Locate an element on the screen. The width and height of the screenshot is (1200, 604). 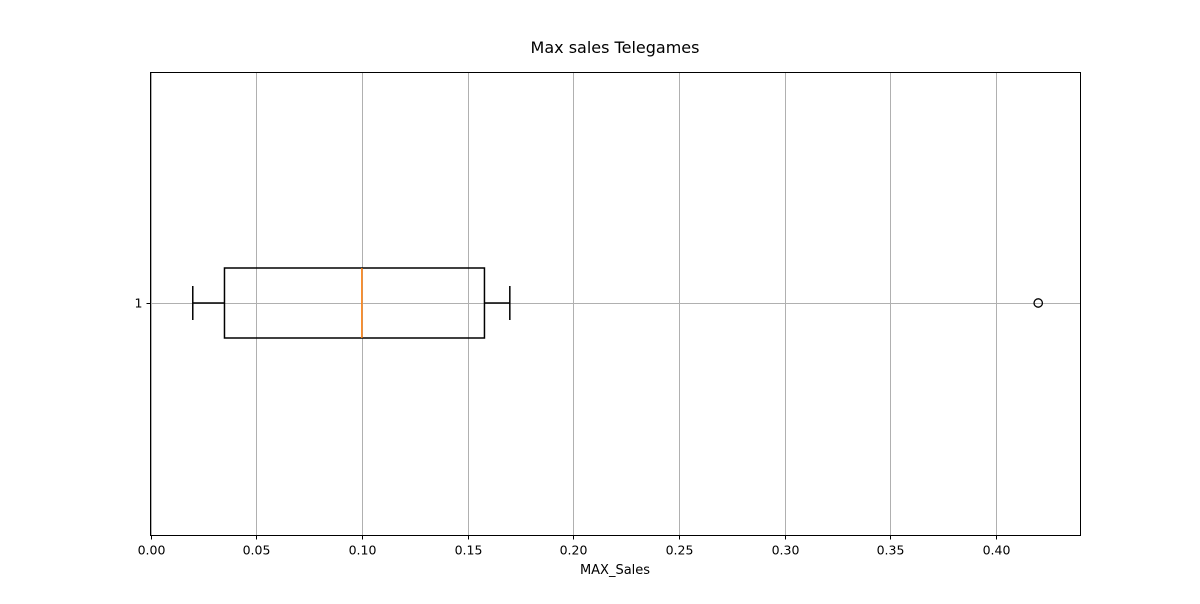
x-tick-label: 0.15 is located at coordinates (469, 550).